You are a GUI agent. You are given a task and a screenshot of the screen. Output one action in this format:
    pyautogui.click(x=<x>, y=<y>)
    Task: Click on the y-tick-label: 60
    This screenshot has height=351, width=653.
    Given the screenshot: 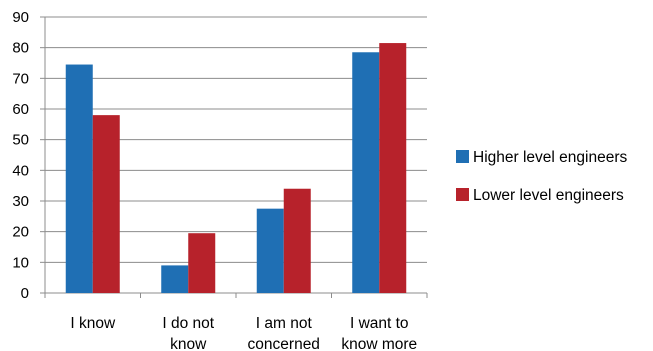 What is the action you would take?
    pyautogui.click(x=20, y=109)
    